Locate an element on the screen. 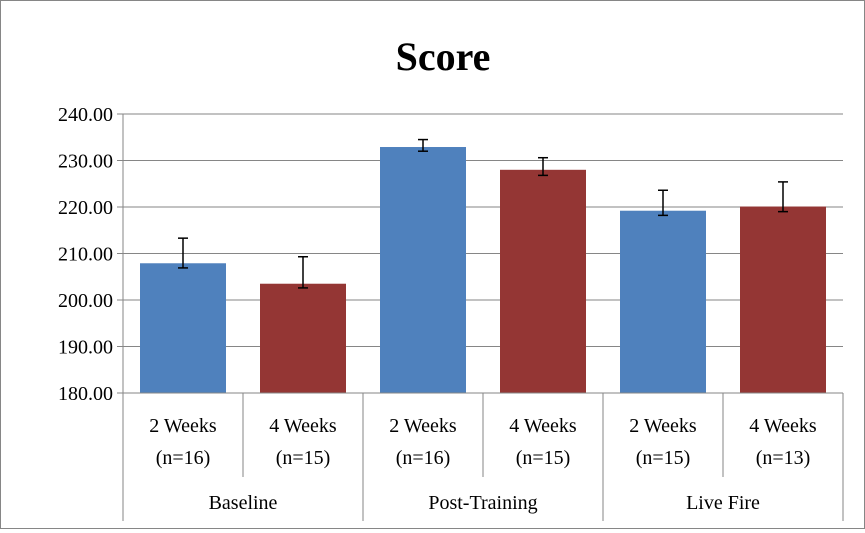 The height and width of the screenshot is (533, 865). y-tick-label: 200.00 is located at coordinates (85, 301).